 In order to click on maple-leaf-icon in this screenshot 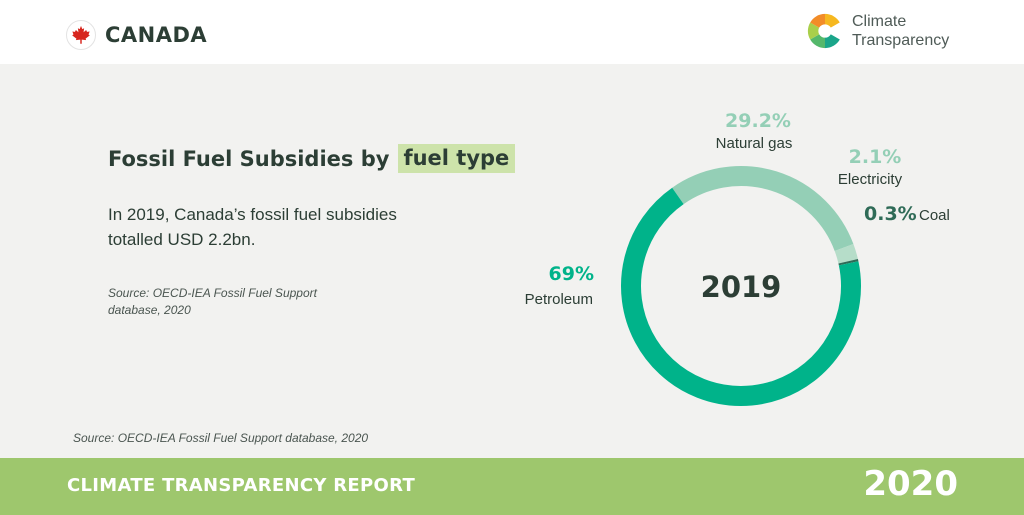, I will do `click(81, 35)`.